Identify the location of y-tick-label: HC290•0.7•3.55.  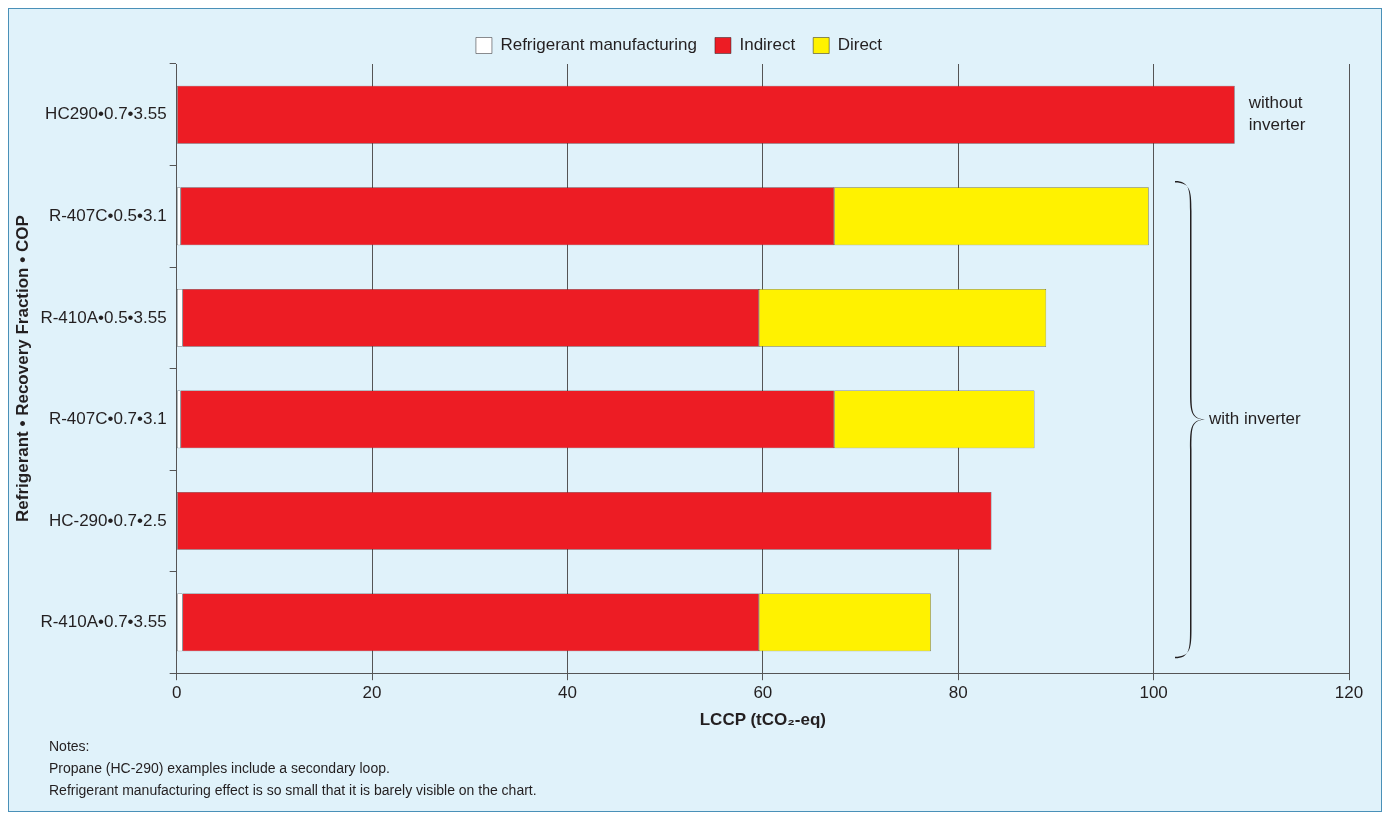
(106, 114).